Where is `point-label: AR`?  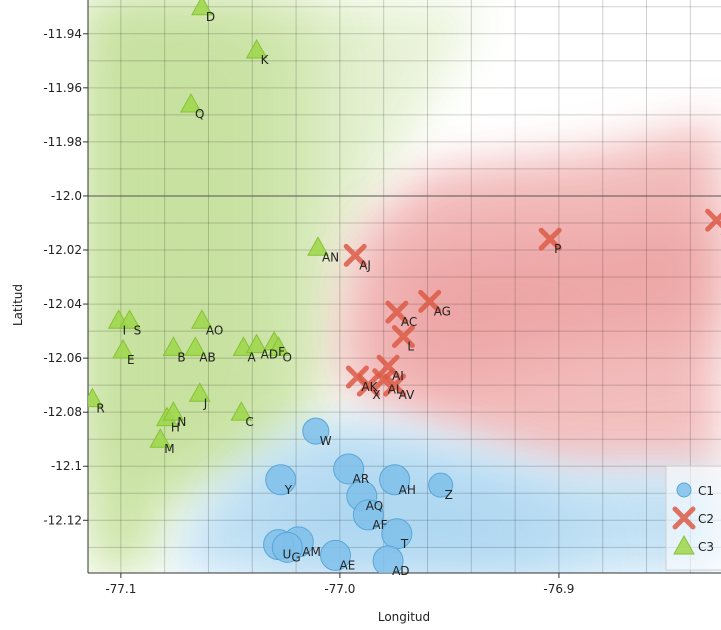
point-label: AR is located at coordinates (361, 479).